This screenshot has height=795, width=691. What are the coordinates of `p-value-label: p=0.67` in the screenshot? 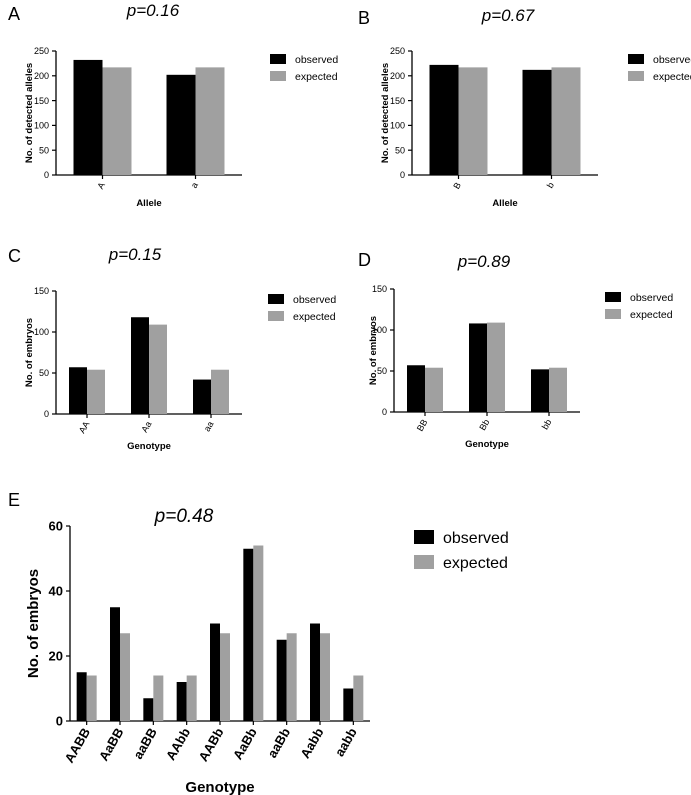 It's located at (508, 15).